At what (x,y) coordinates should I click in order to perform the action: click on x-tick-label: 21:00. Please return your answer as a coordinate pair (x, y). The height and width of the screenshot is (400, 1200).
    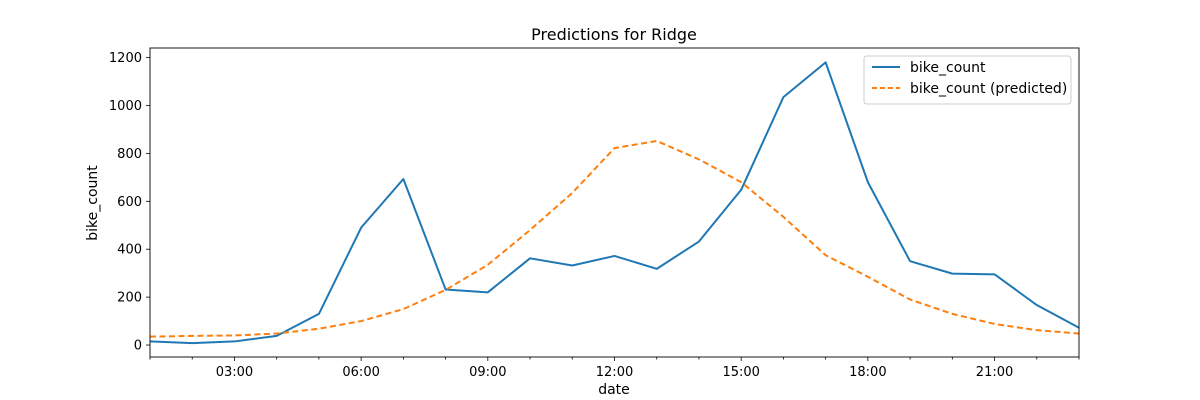
    Looking at the image, I should click on (994, 372).